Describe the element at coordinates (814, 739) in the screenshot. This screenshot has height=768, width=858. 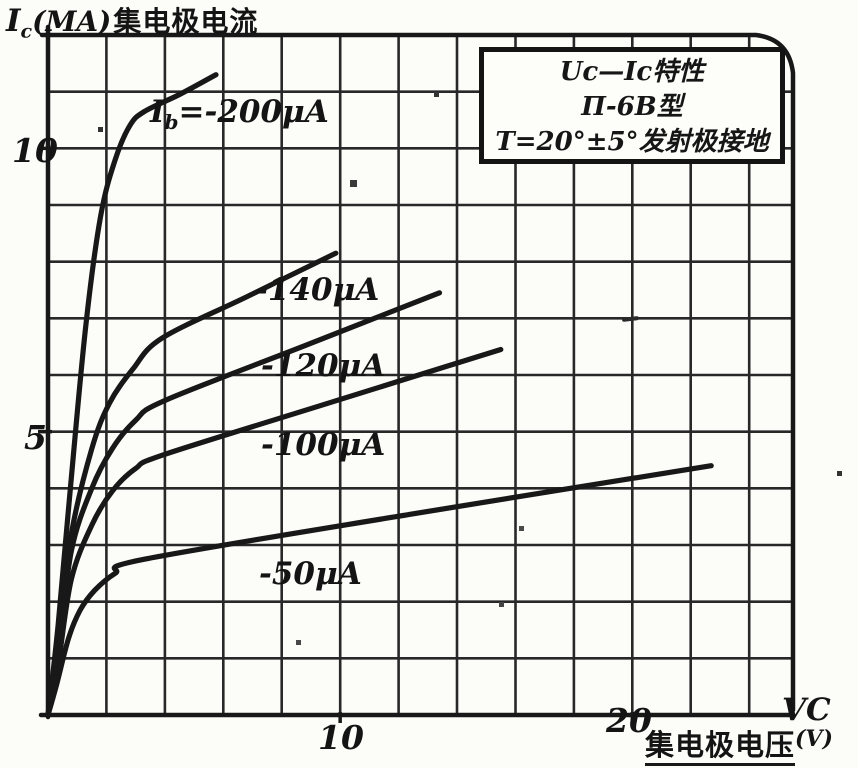
I see `x-axis-unit: (V)` at that location.